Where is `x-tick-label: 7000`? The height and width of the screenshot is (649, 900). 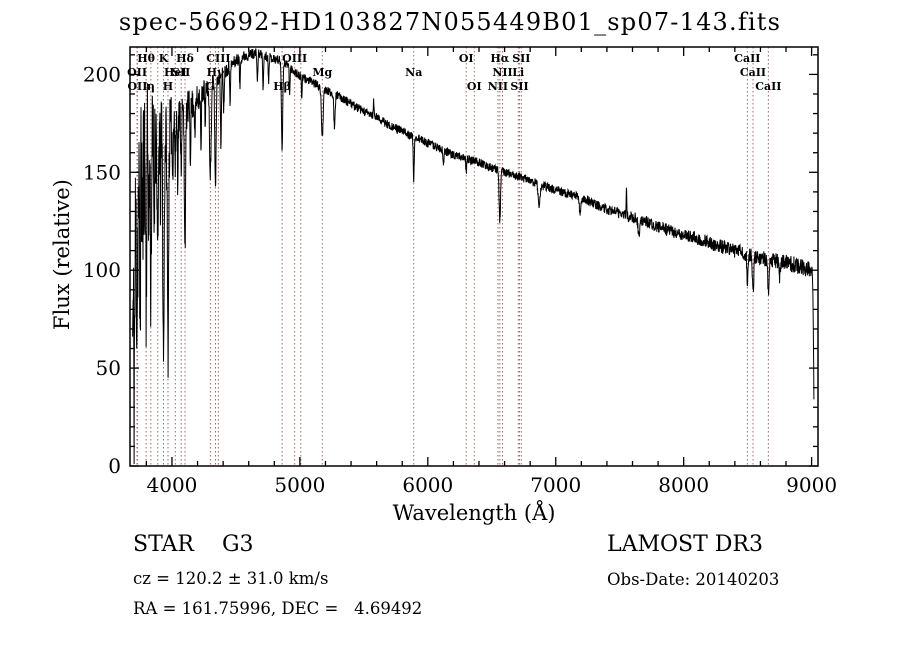
x-tick-label: 7000 is located at coordinates (555, 485).